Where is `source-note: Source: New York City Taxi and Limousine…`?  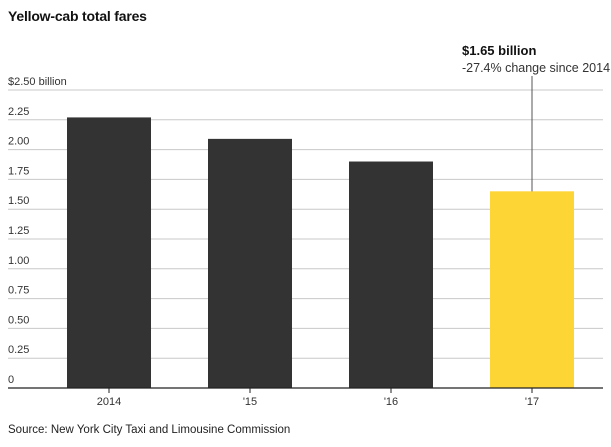
source-note: Source: New York City Taxi and Limousine… is located at coordinates (149, 430).